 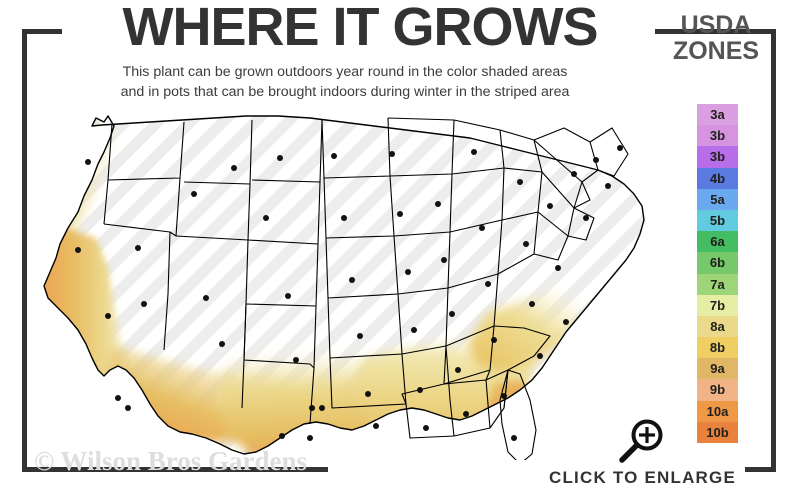 I want to click on legend-swatch-8a: 8a, so click(x=717, y=326).